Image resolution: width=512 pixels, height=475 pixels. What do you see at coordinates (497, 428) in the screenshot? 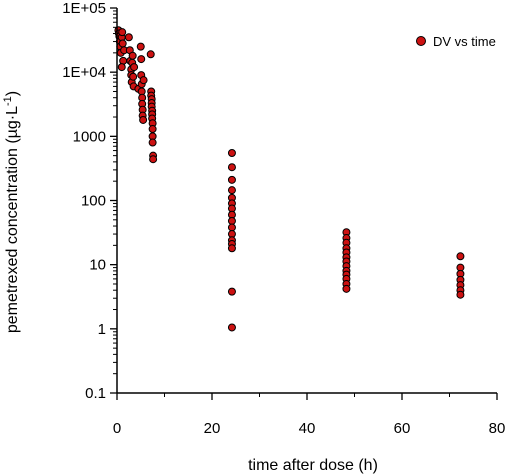
I see `x-tick-label: 80` at bounding box center [497, 428].